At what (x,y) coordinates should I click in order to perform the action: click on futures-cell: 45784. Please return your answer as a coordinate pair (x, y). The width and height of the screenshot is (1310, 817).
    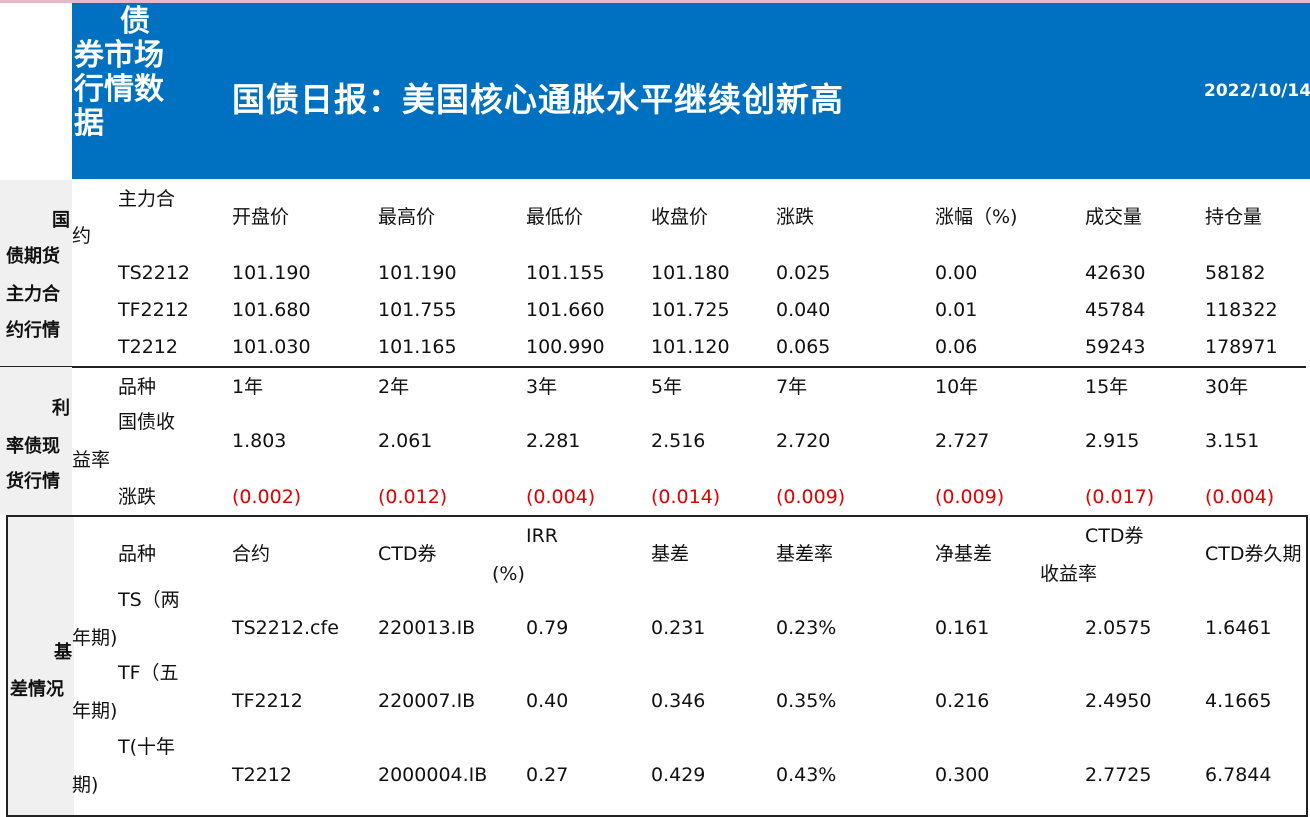
    Looking at the image, I should click on (1115, 310).